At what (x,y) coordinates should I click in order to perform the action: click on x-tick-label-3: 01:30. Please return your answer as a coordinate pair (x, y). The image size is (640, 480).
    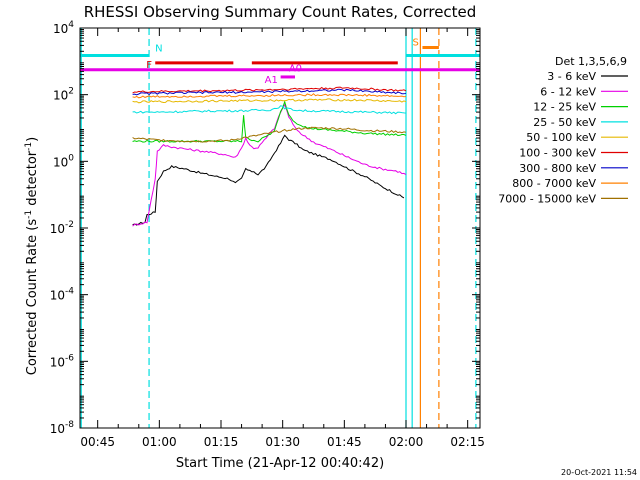
    Looking at the image, I should click on (282, 442).